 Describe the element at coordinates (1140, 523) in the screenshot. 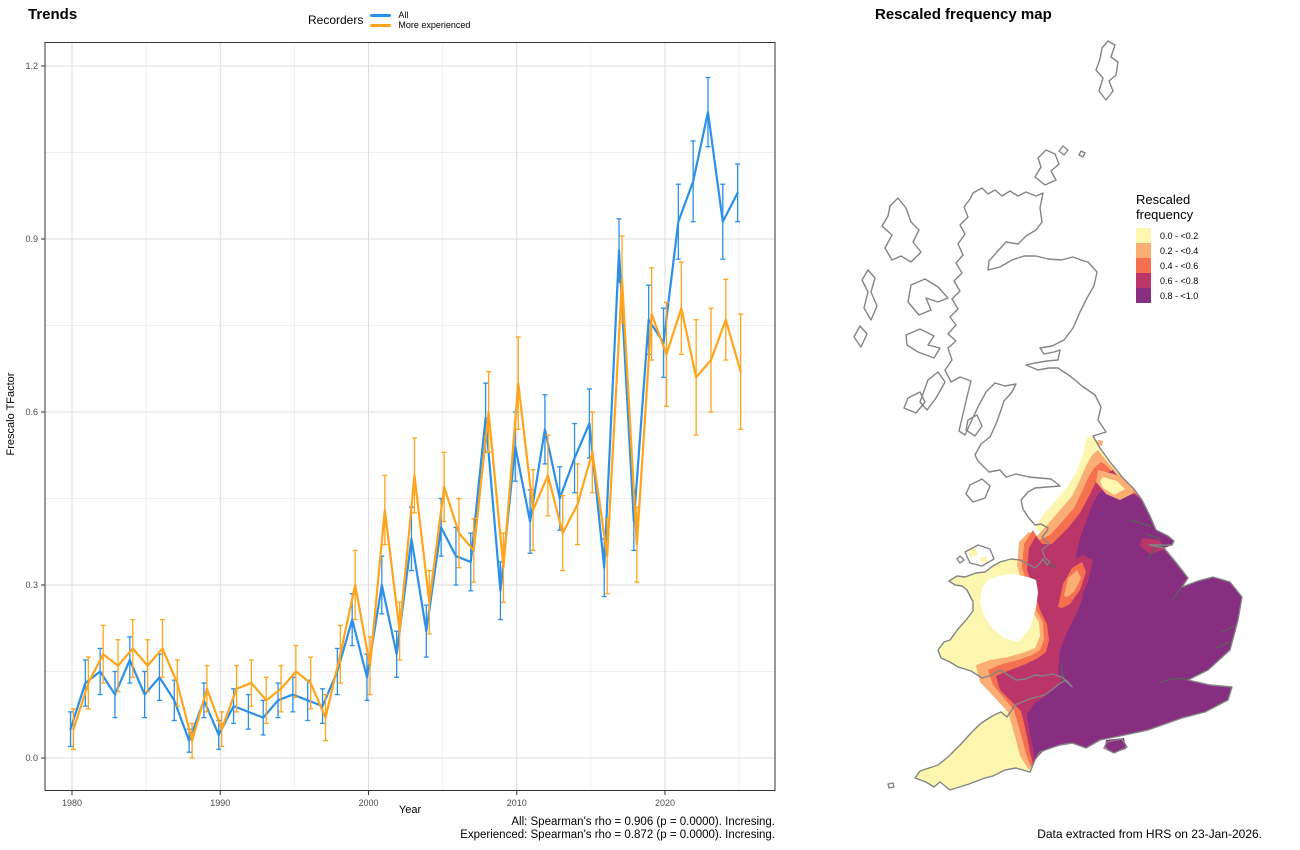

I see `river-tyne` at that location.